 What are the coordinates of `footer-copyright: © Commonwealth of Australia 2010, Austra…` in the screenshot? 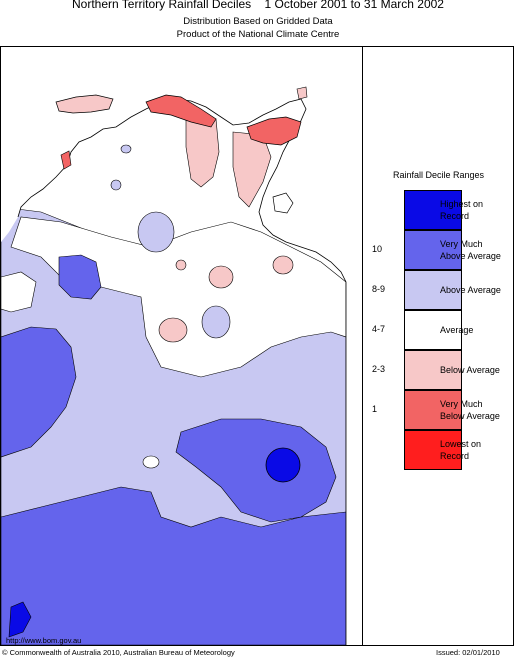 It's located at (118, 652).